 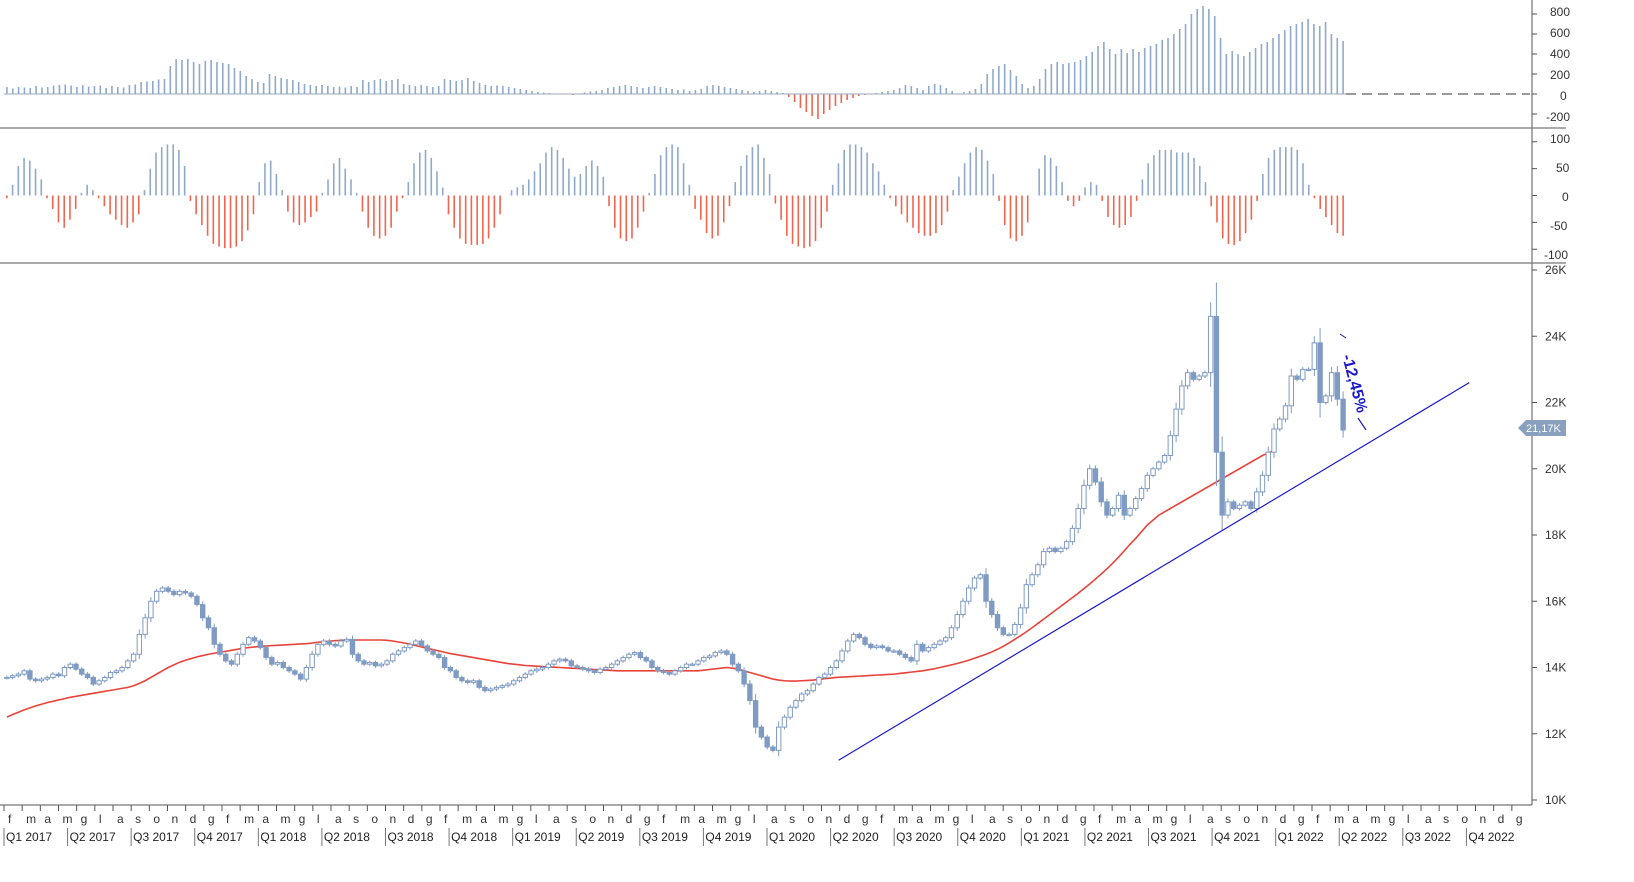 What do you see at coordinates (1555, 336) in the screenshot?
I see `price-tick-label: 24K` at bounding box center [1555, 336].